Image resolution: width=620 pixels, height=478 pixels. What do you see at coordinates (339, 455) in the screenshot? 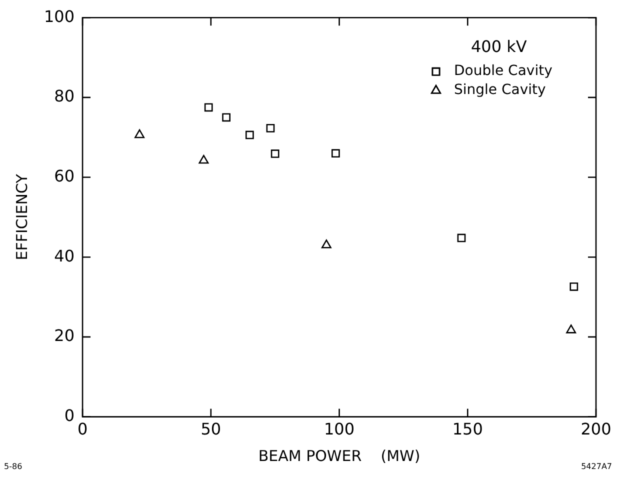
I see `x-axis-title: BEAM POWER (MW)` at bounding box center [339, 455].